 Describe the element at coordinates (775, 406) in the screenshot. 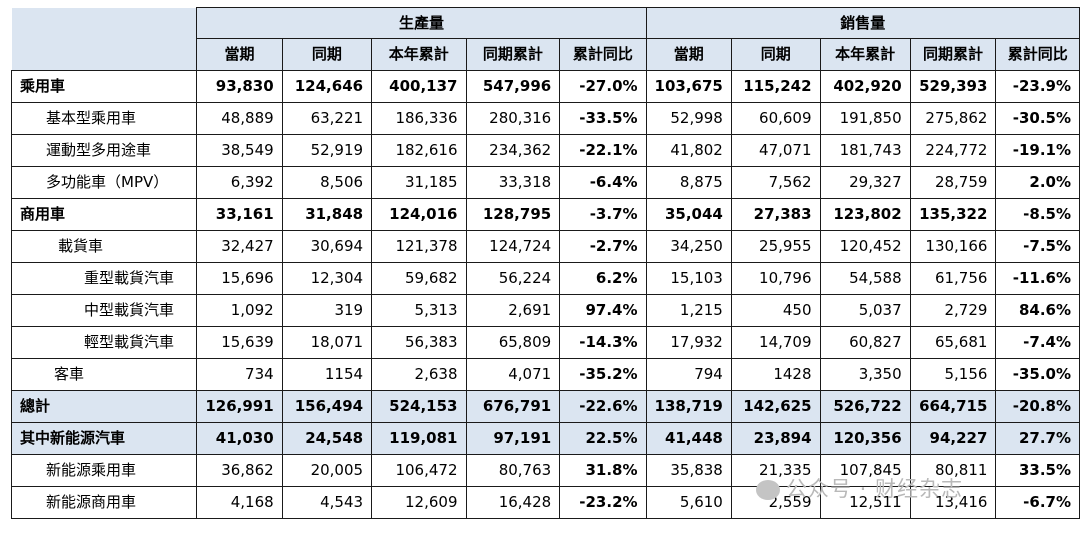

I see `value-cell: 142,625` at that location.